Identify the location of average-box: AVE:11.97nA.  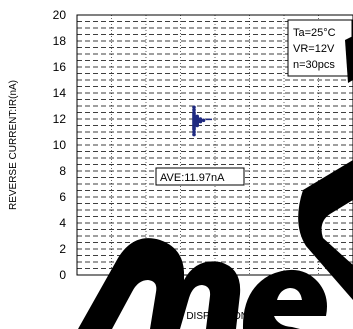
(200, 176).